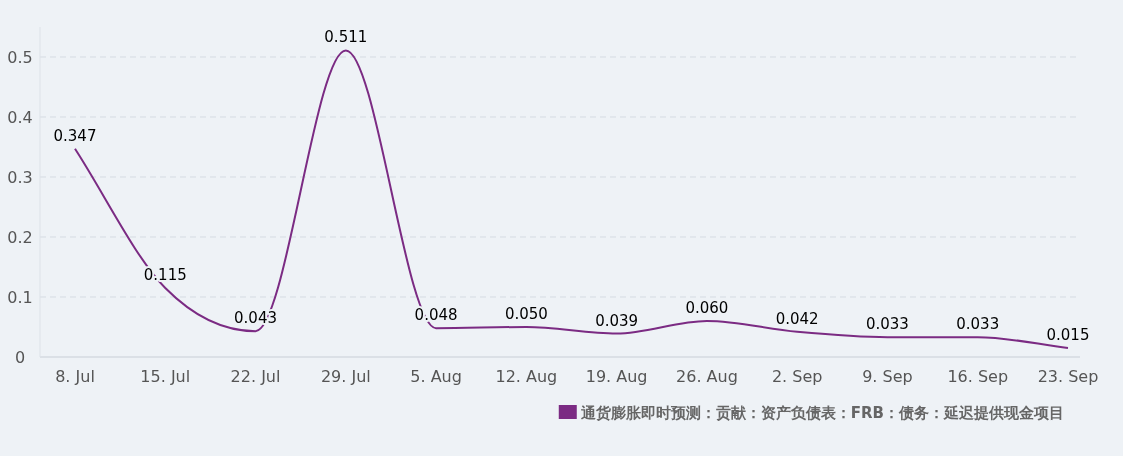 The width and height of the screenshot is (1123, 456). Describe the element at coordinates (345, 376) in the screenshot. I see `x-tick-label: 29. Jul` at that location.